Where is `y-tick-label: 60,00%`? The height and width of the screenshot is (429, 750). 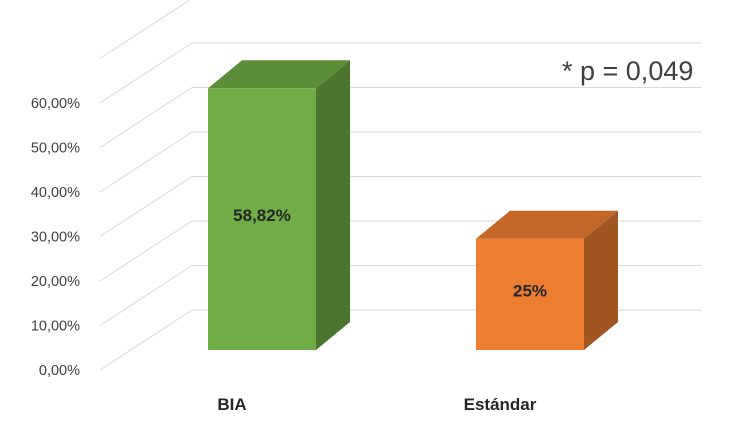 y-tick-label: 60,00% is located at coordinates (55, 104).